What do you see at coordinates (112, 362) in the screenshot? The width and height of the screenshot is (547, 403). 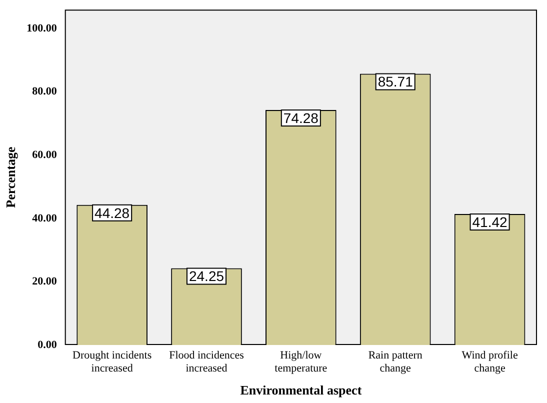 I see `x-tick-label: Drought incidents increased` at bounding box center [112, 362].